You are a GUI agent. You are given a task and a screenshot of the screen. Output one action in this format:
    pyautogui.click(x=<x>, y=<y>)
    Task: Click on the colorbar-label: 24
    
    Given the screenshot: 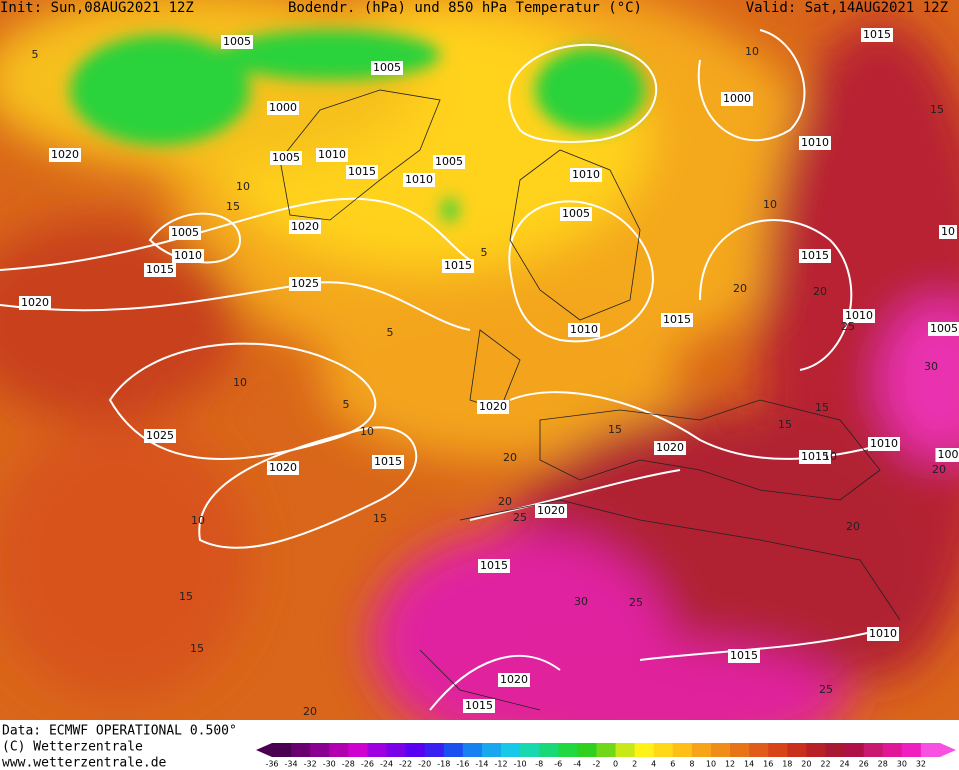 What is the action you would take?
    pyautogui.click(x=844, y=764)
    